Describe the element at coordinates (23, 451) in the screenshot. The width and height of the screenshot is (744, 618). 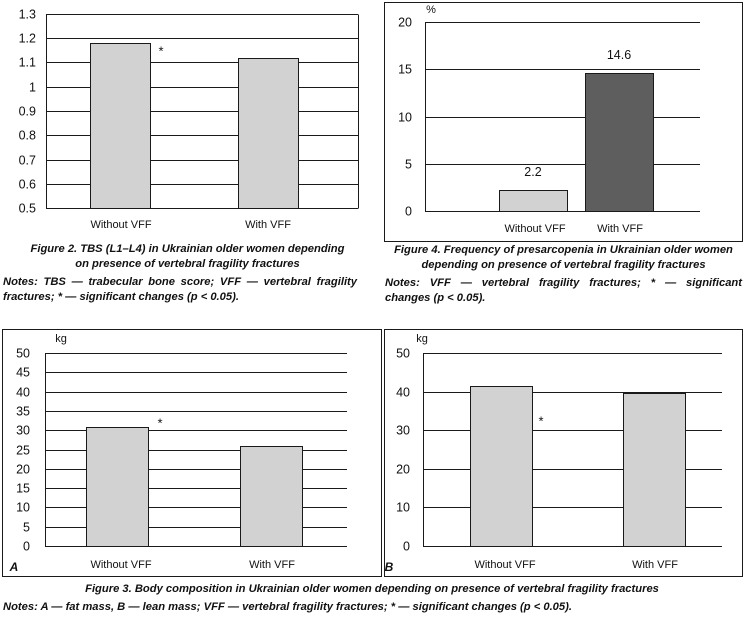
I see `y-tick-label: 25` at that location.